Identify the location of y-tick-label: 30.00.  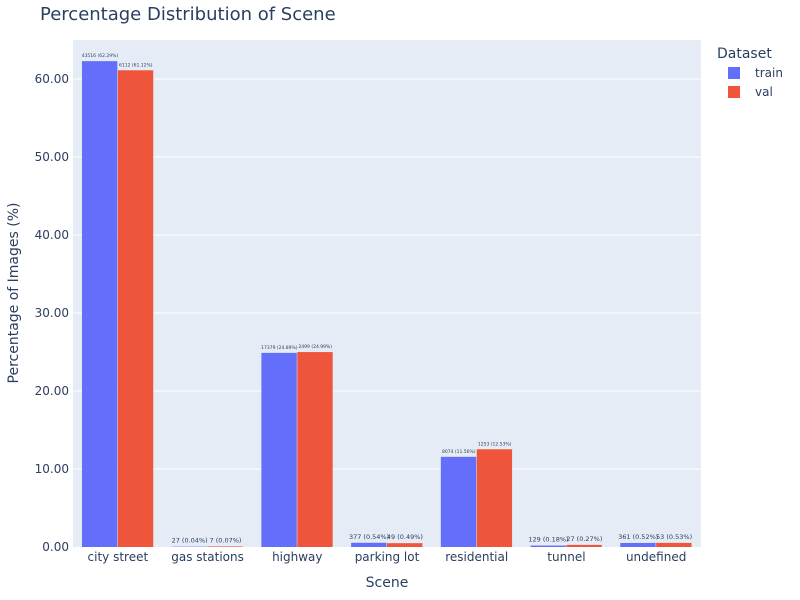
(52, 313).